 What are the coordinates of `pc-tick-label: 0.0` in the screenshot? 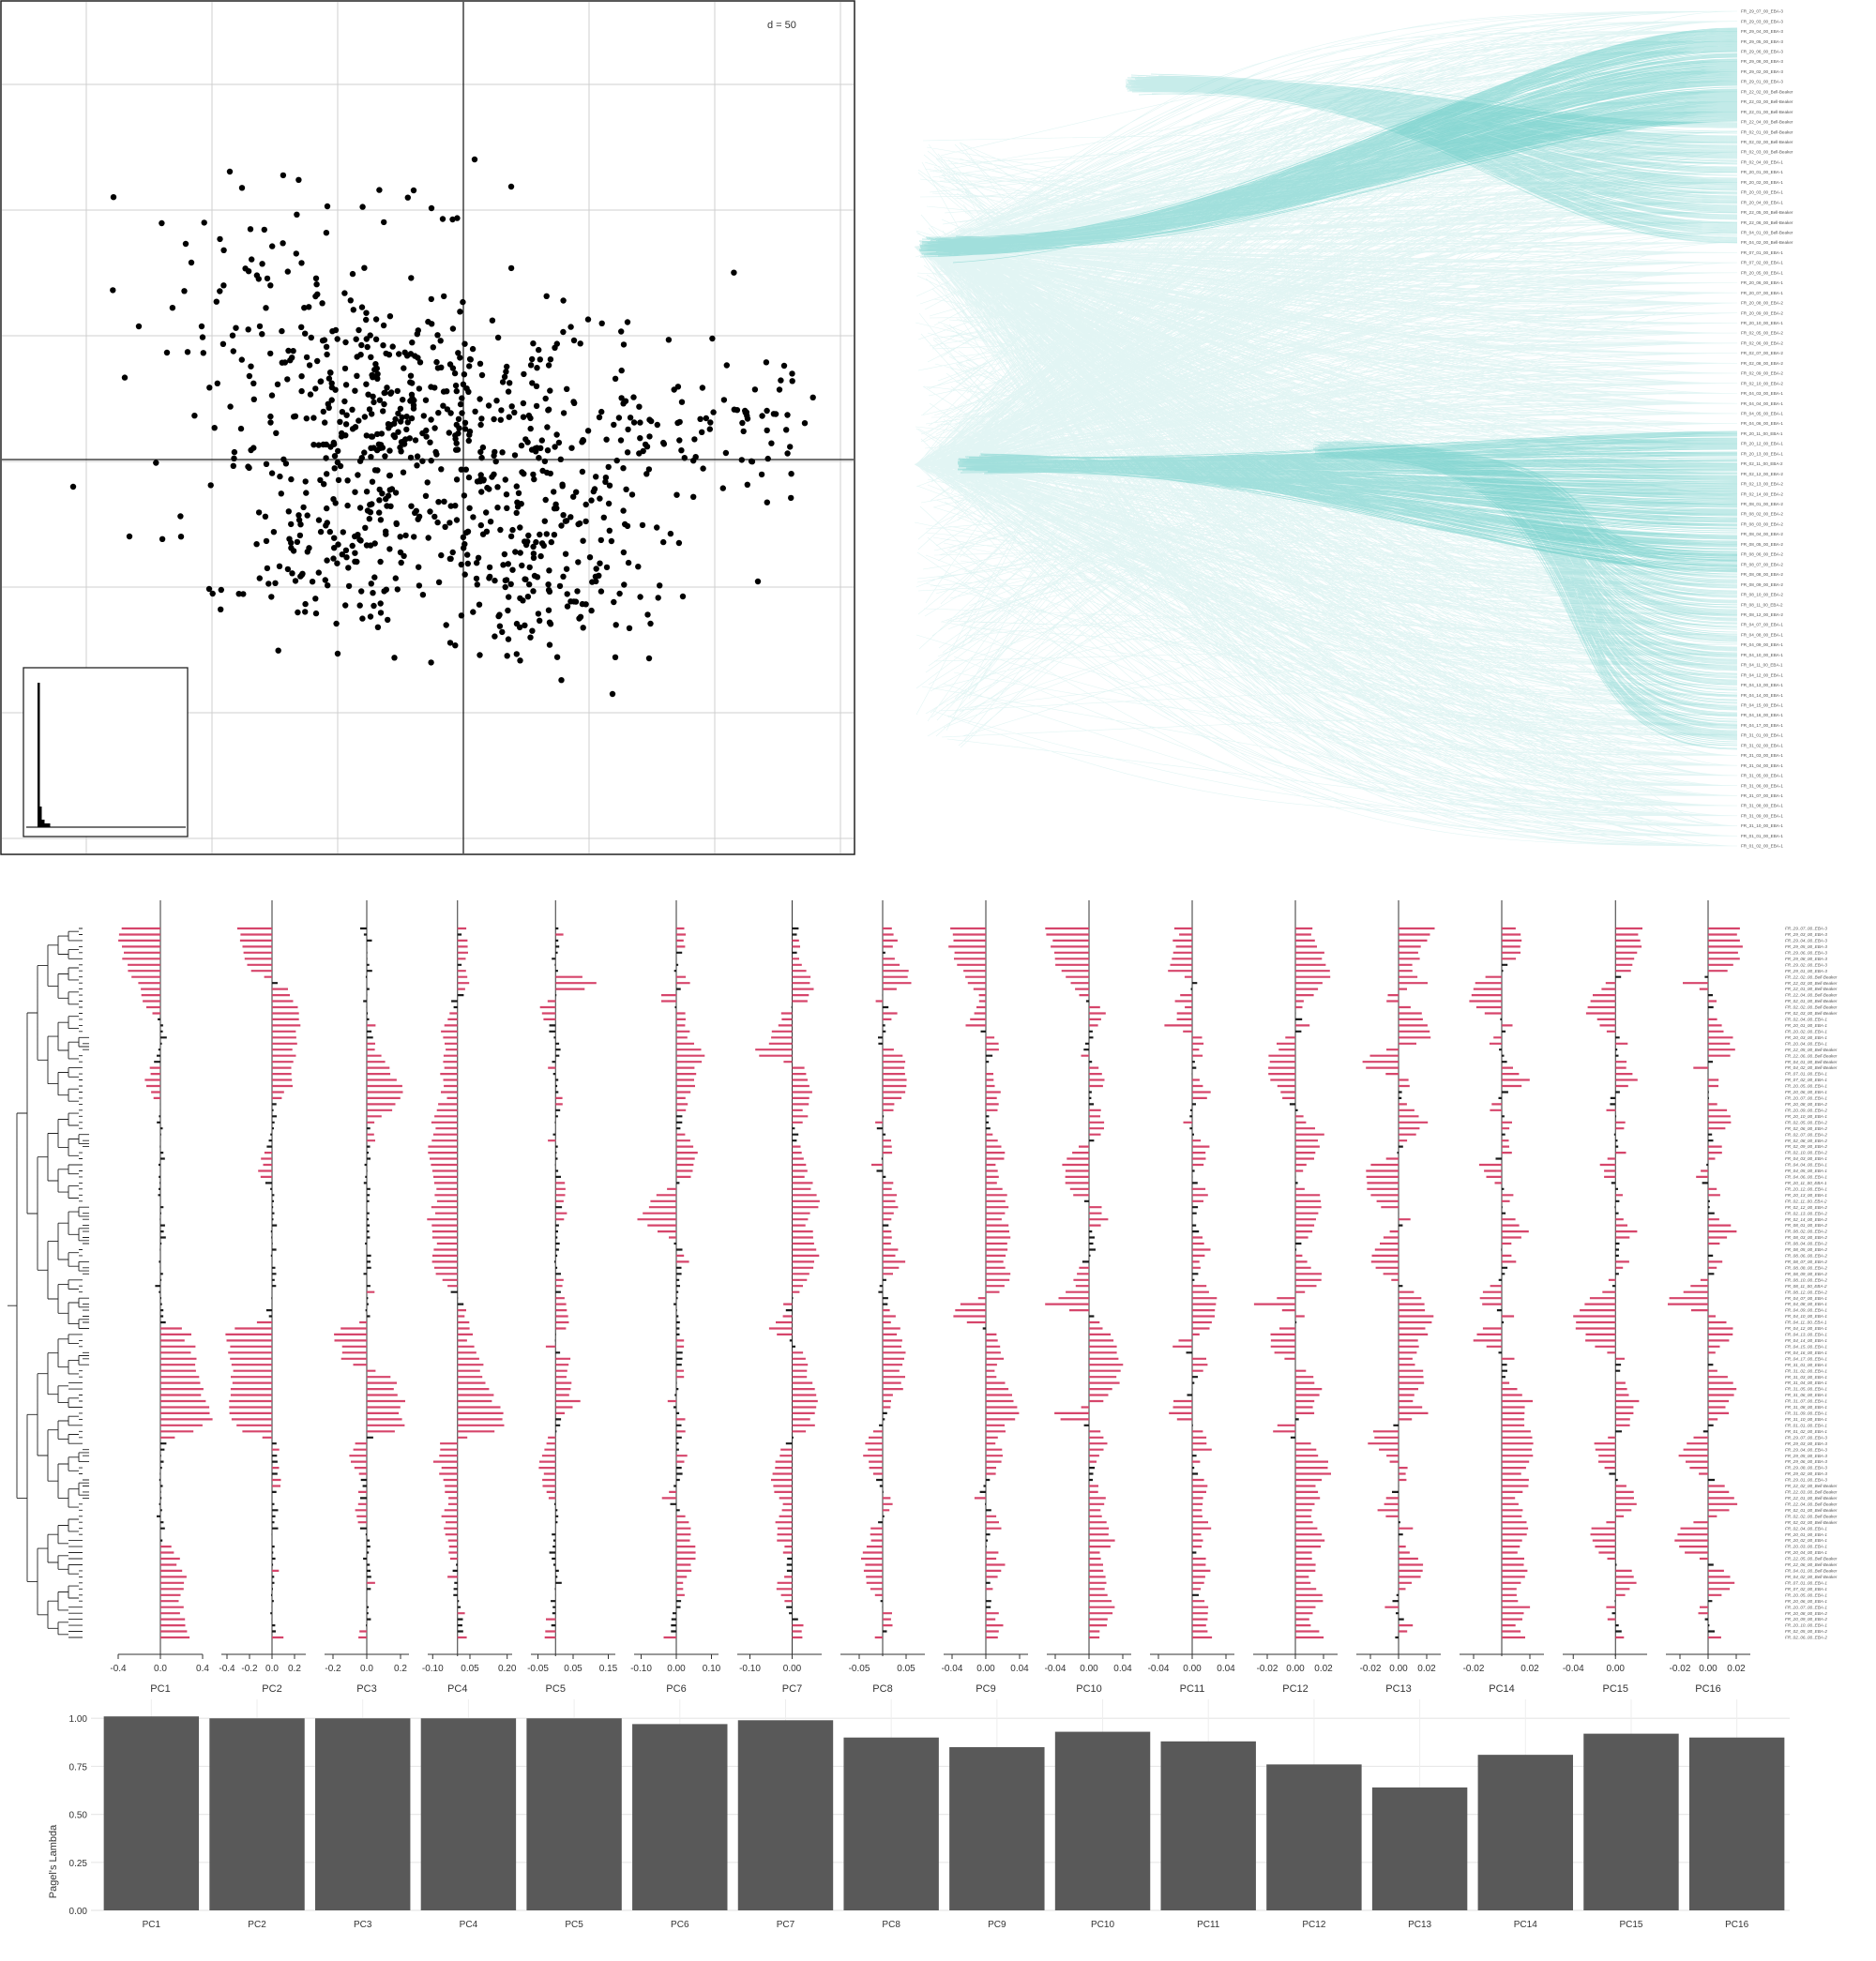 It's located at (160, 1669).